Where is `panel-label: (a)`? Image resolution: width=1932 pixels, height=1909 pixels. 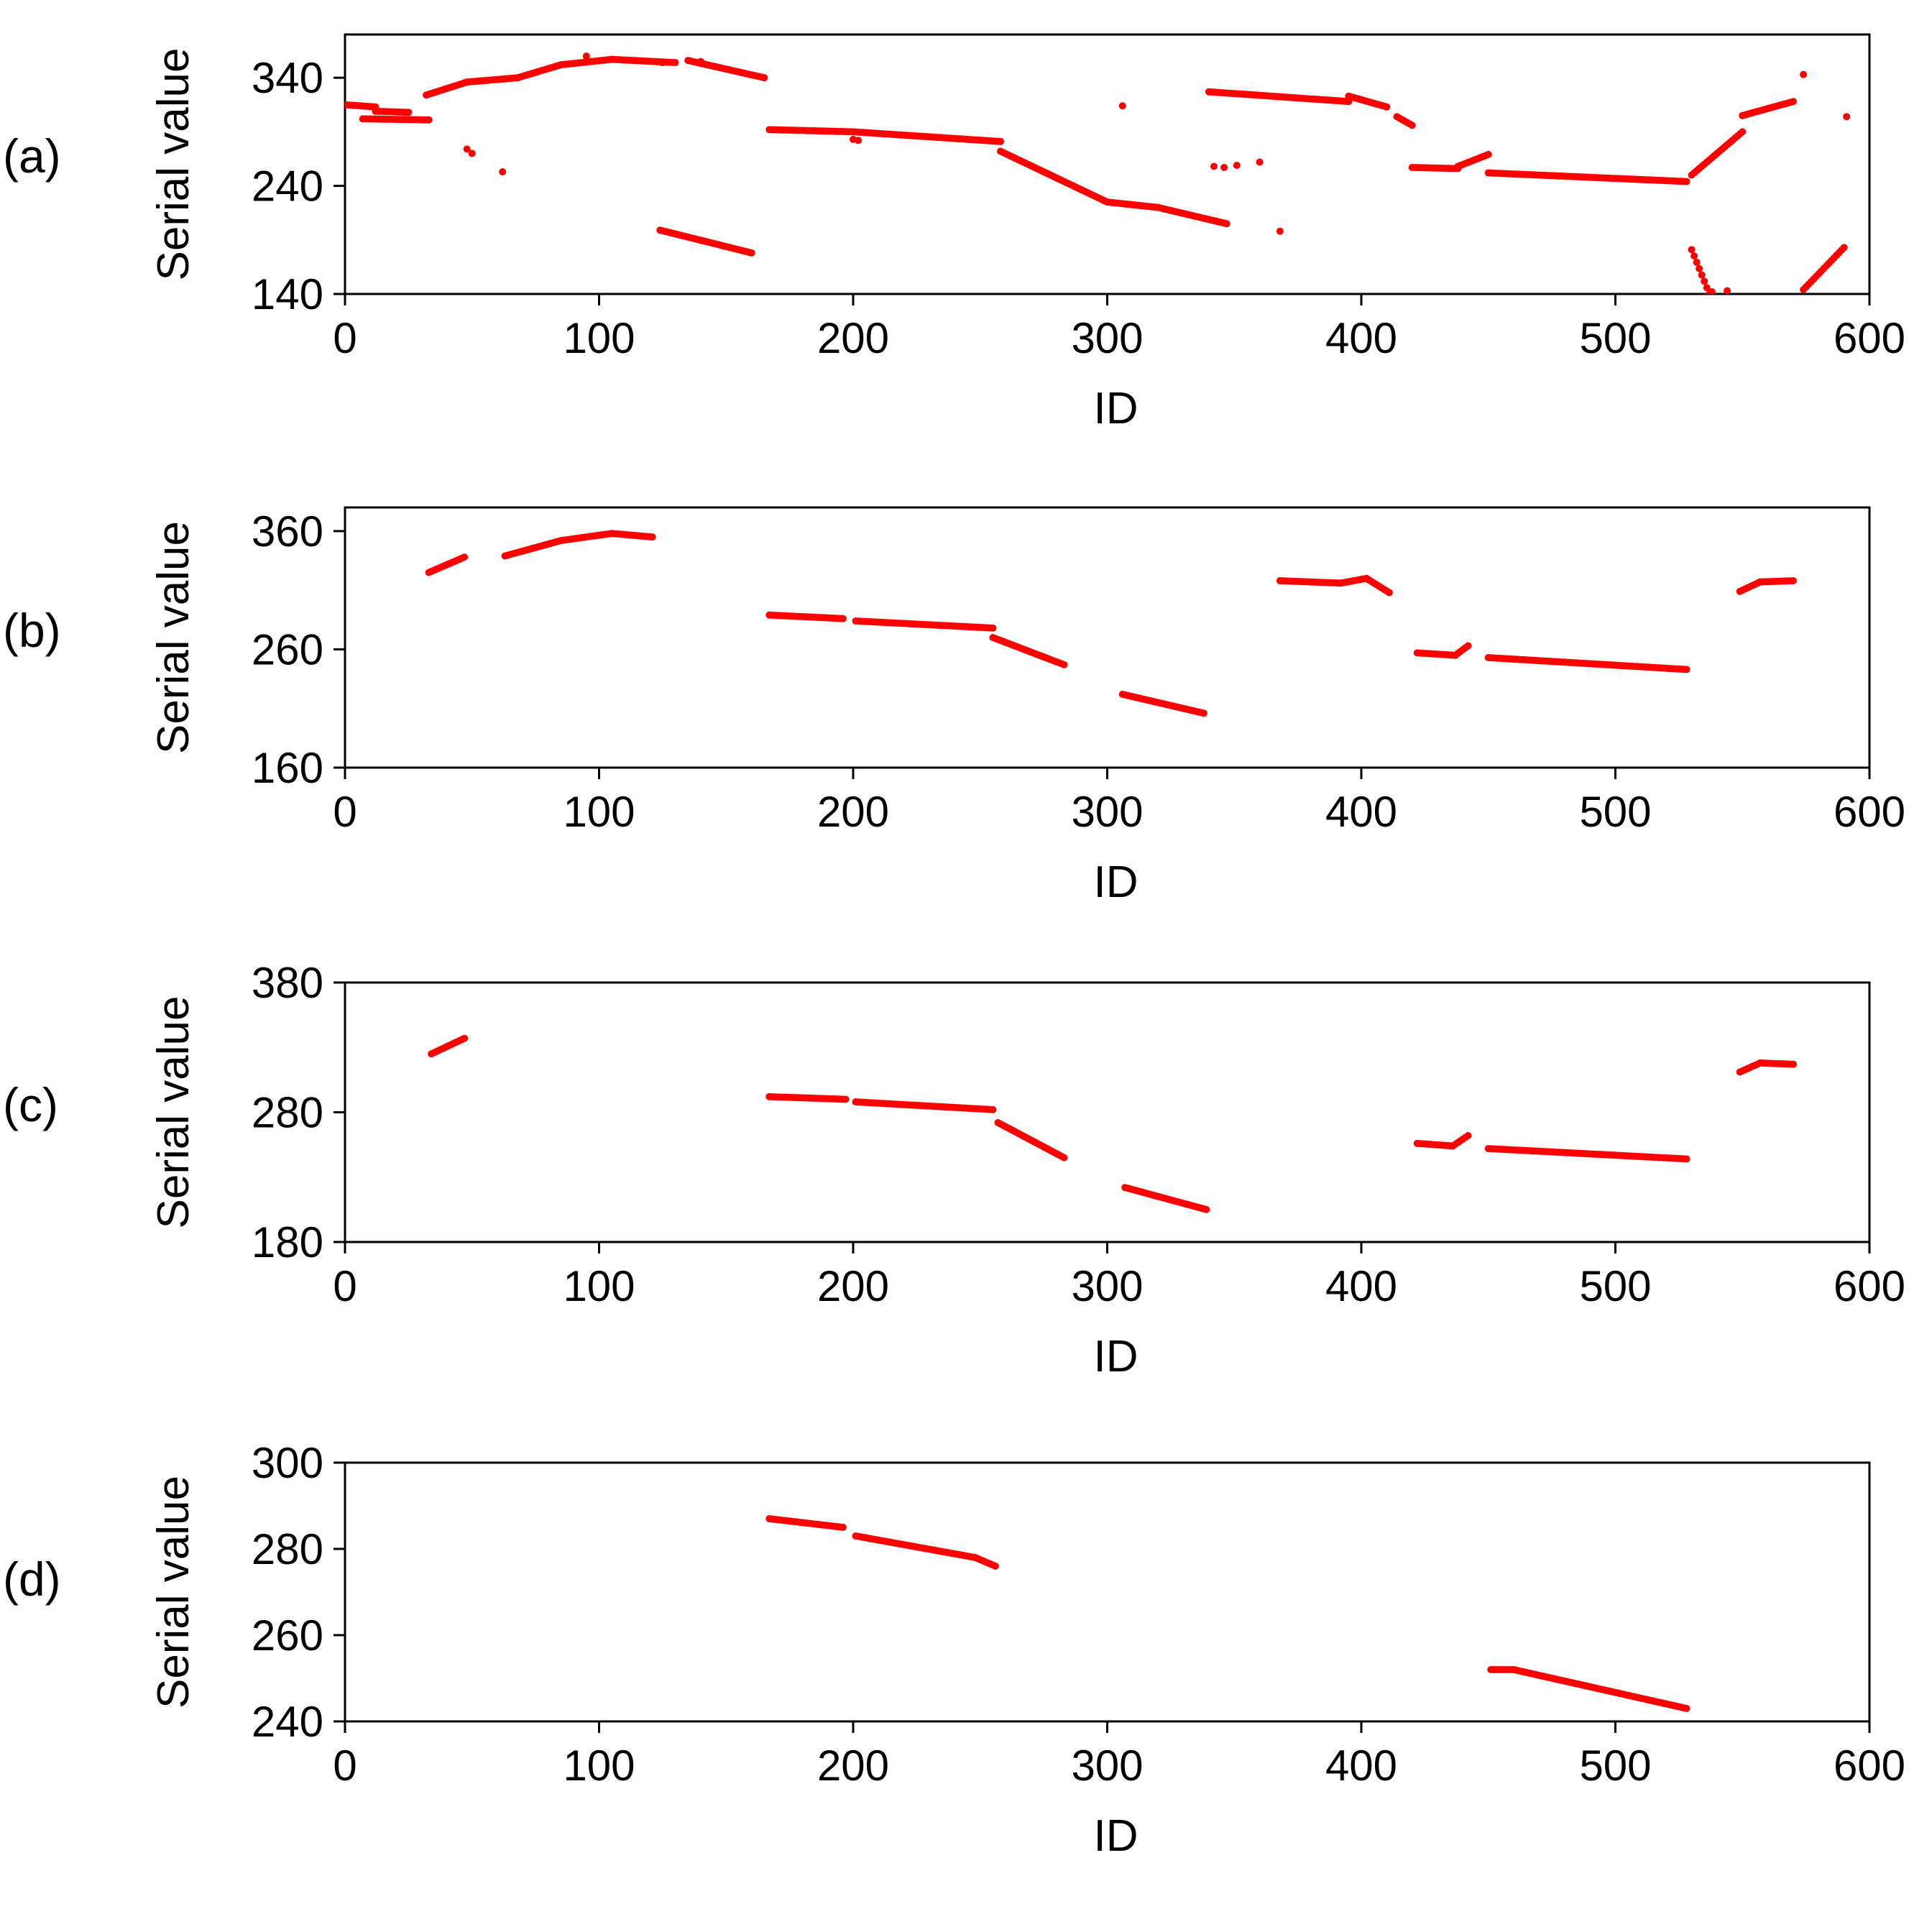 panel-label: (a) is located at coordinates (32, 156).